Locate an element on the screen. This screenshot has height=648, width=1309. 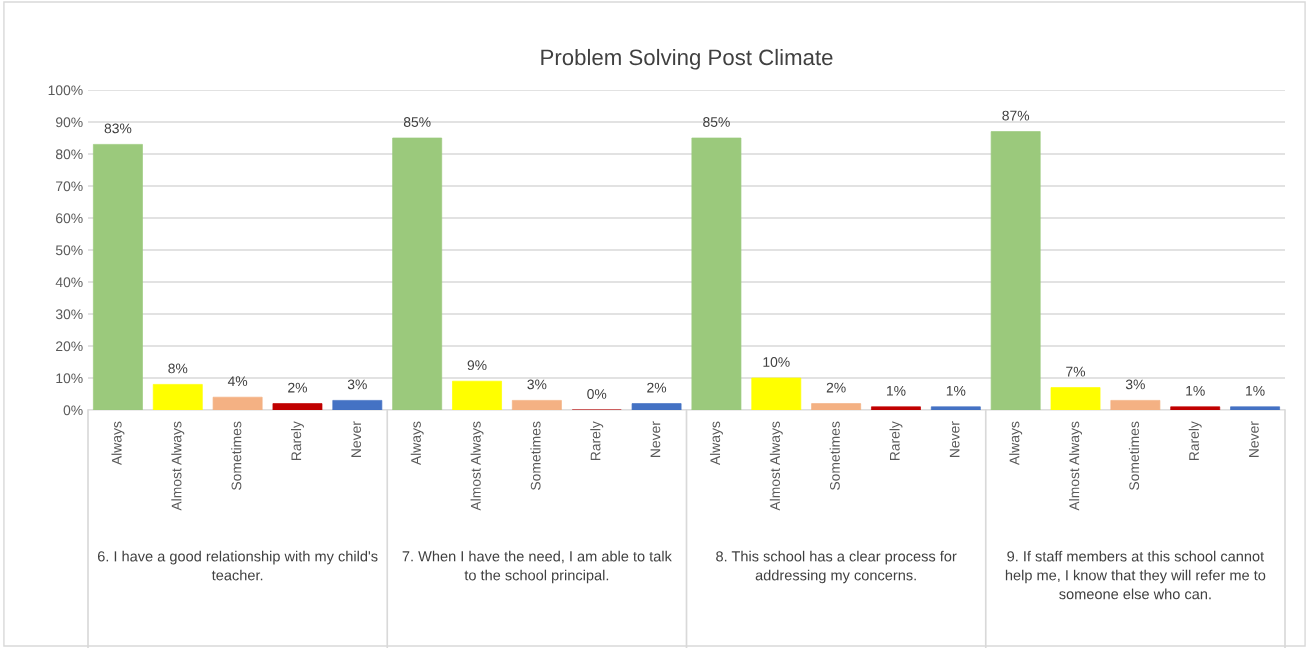
data-label: 0% is located at coordinates (597, 394).